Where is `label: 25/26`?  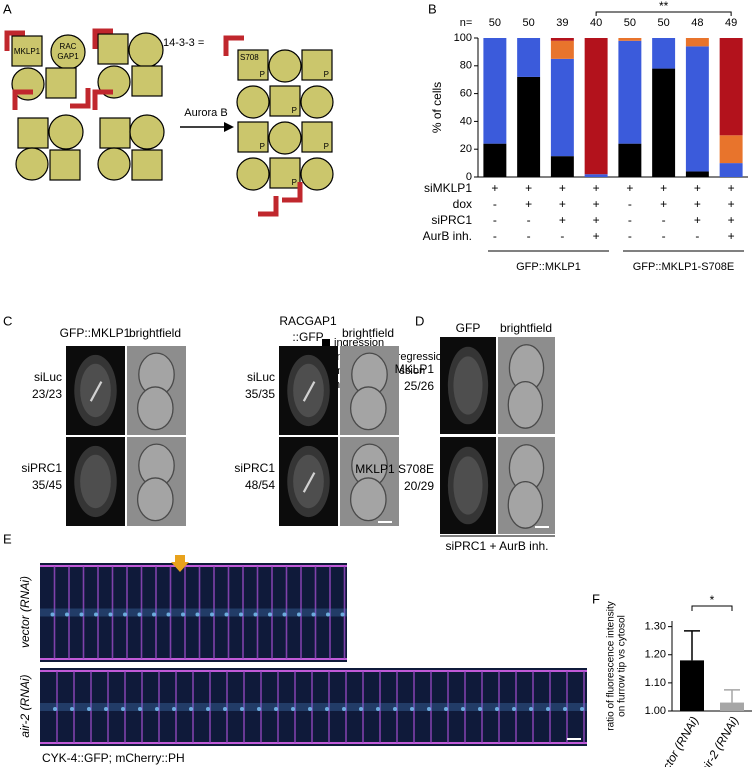
label: 25/26 is located at coordinates (419, 386).